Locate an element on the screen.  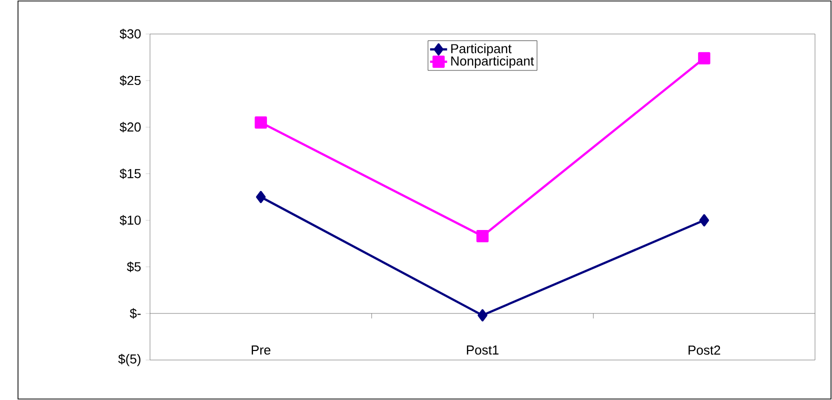
legend-label: Participant is located at coordinates (481, 50).